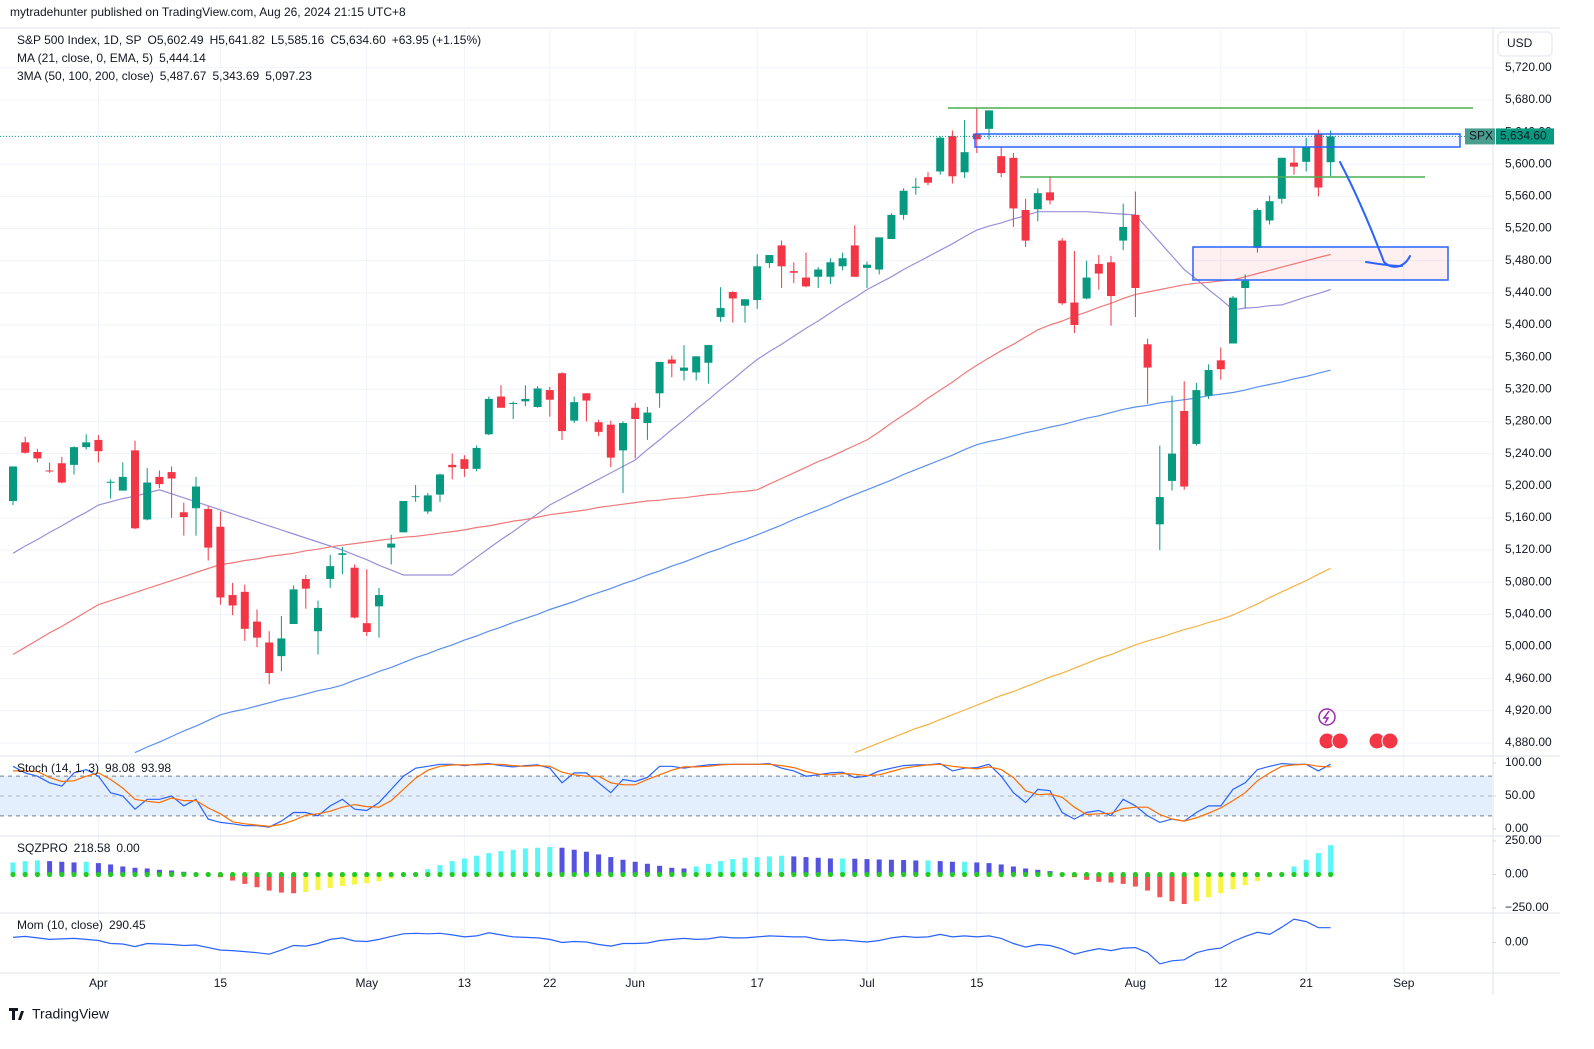 The height and width of the screenshot is (1049, 1594). Describe the element at coordinates (358, 40) in the screenshot. I see `ohlc-label: C5,634.60` at that location.